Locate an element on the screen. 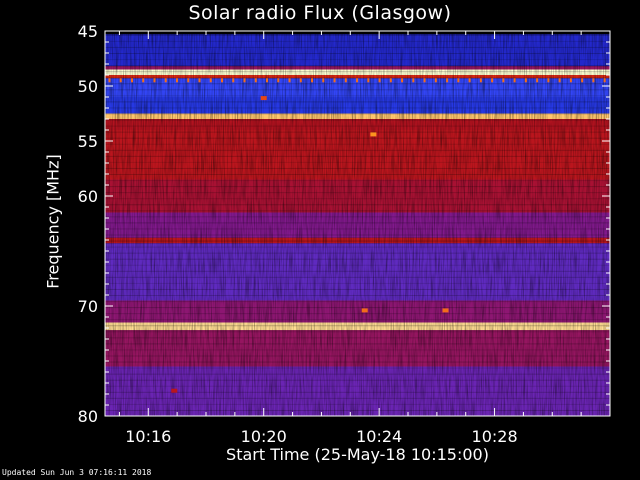 The image size is (640, 480). y-tick-label: 50 is located at coordinates (88, 86).